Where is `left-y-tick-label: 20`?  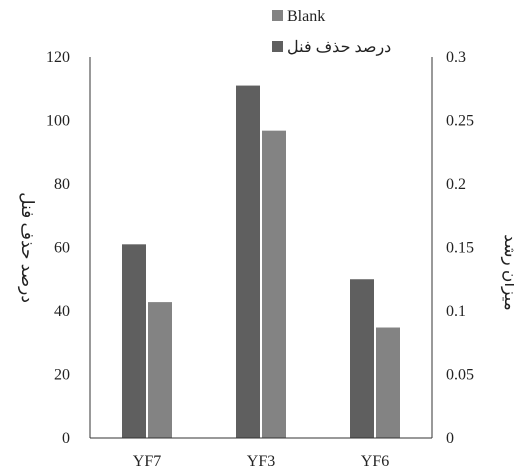 left-y-tick-label: 20 is located at coordinates (62, 375).